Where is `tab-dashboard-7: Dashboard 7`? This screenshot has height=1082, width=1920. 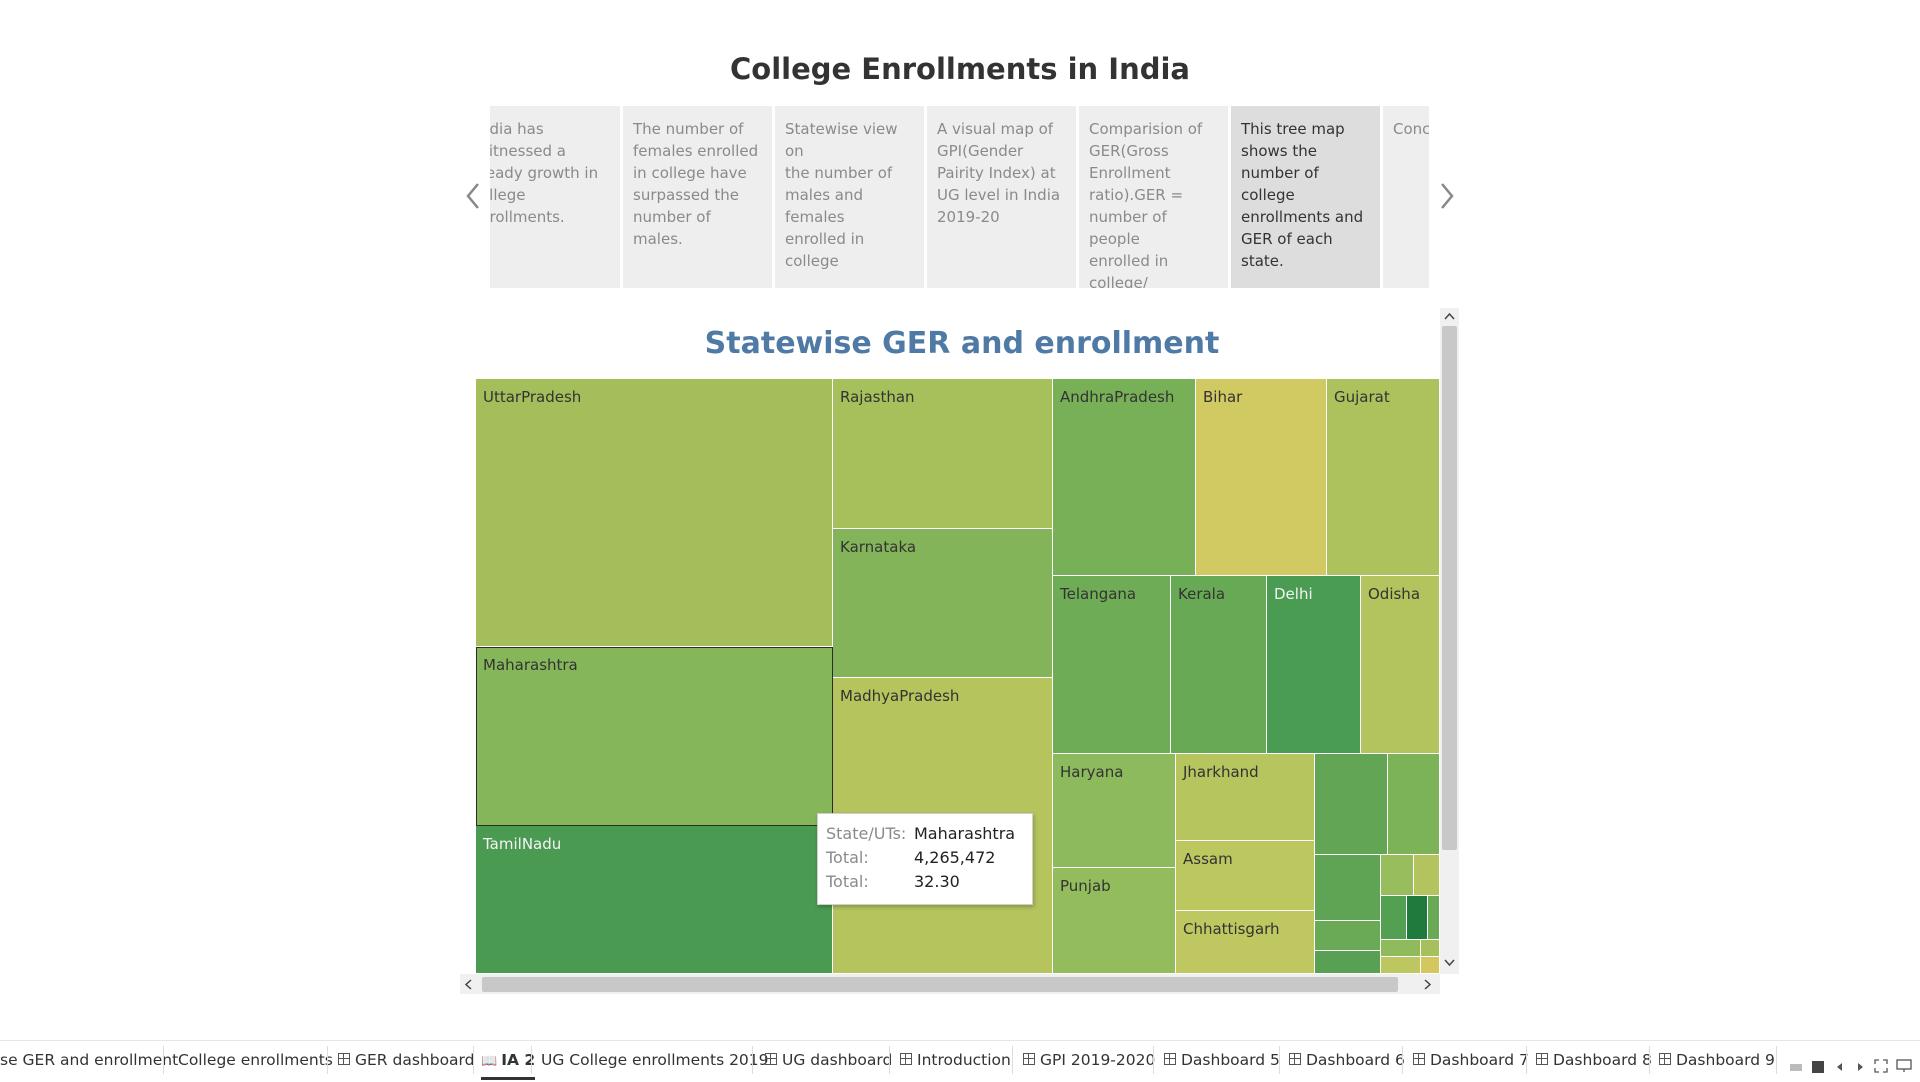 tab-dashboard-7: Dashboard 7 is located at coordinates (1471, 1060).